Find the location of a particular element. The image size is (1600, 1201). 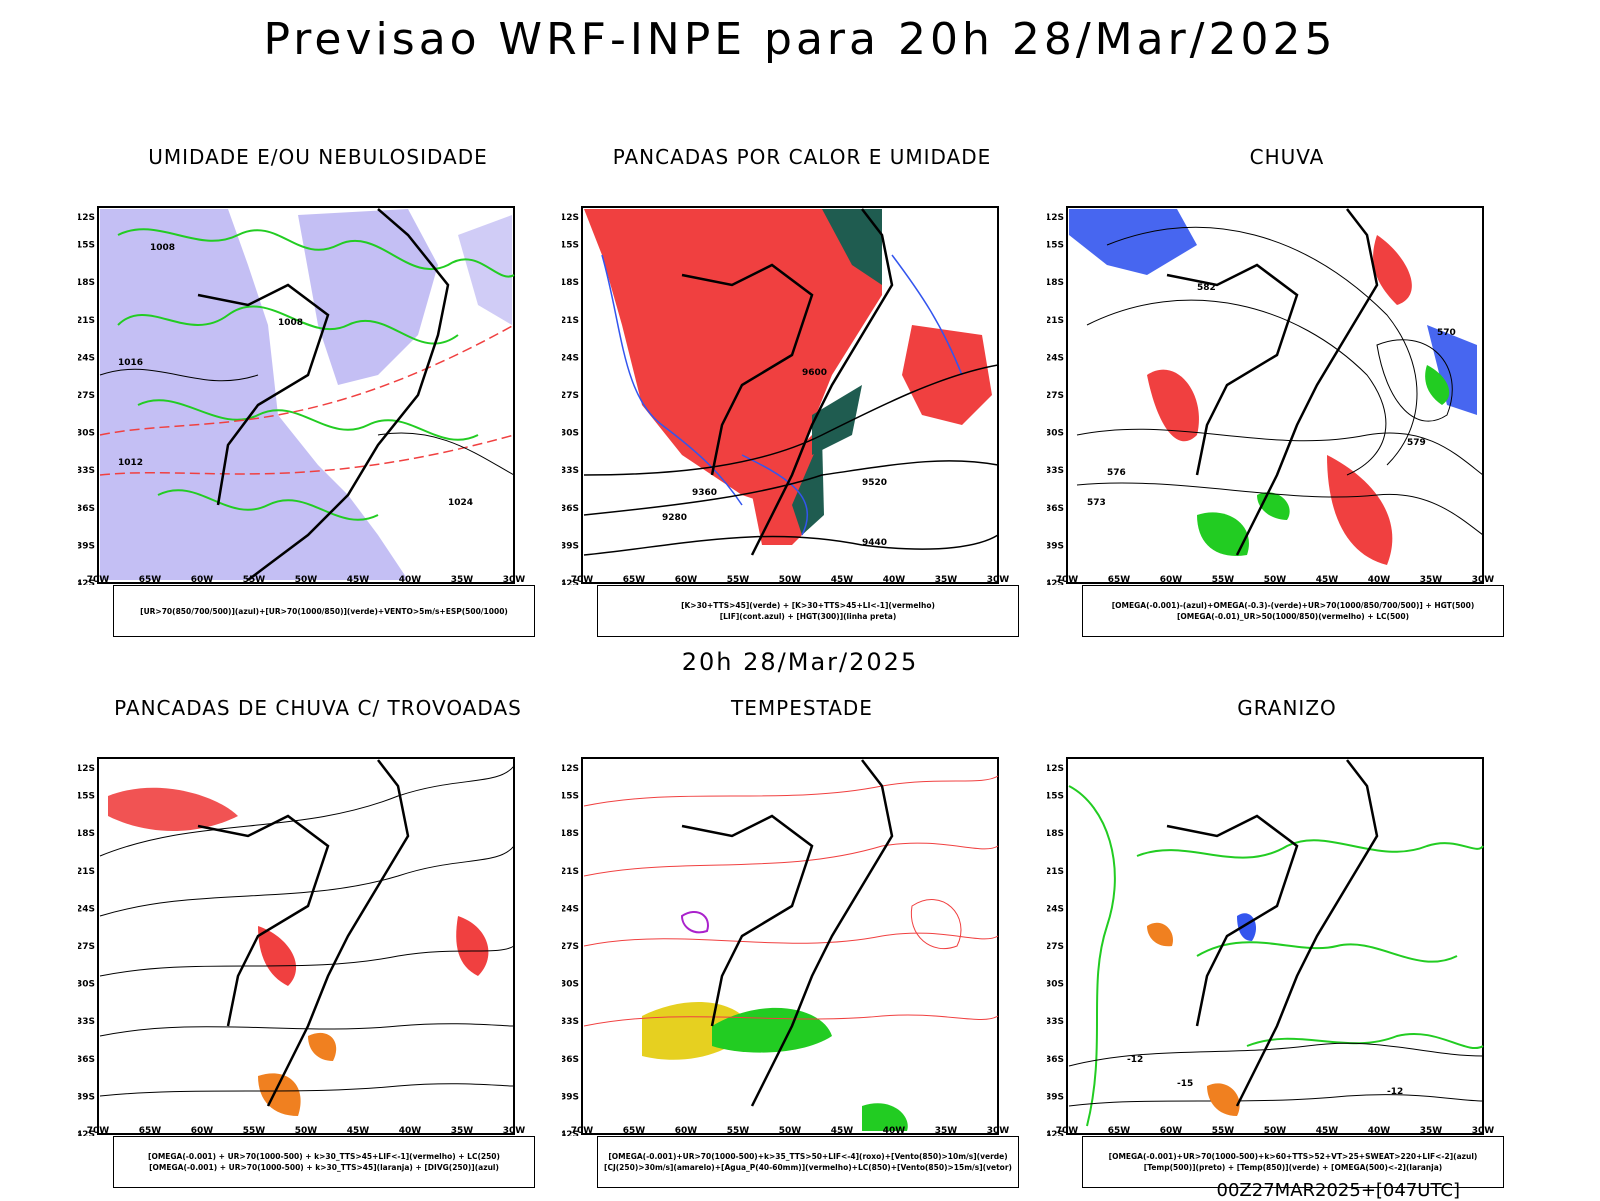

contour-label: 9520 is located at coordinates (874, 483).